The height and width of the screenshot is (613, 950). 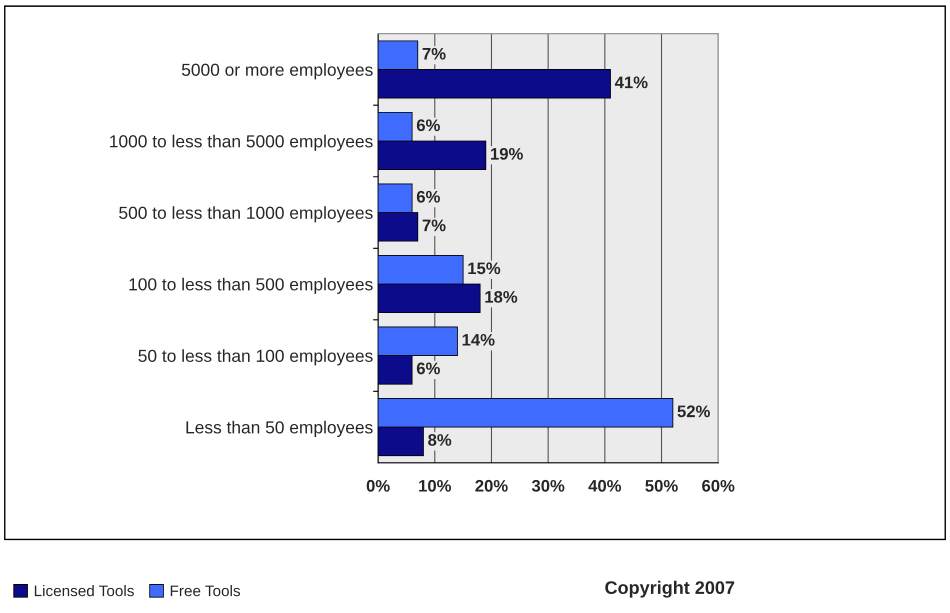 I want to click on data-label: 41%, so click(x=631, y=82).